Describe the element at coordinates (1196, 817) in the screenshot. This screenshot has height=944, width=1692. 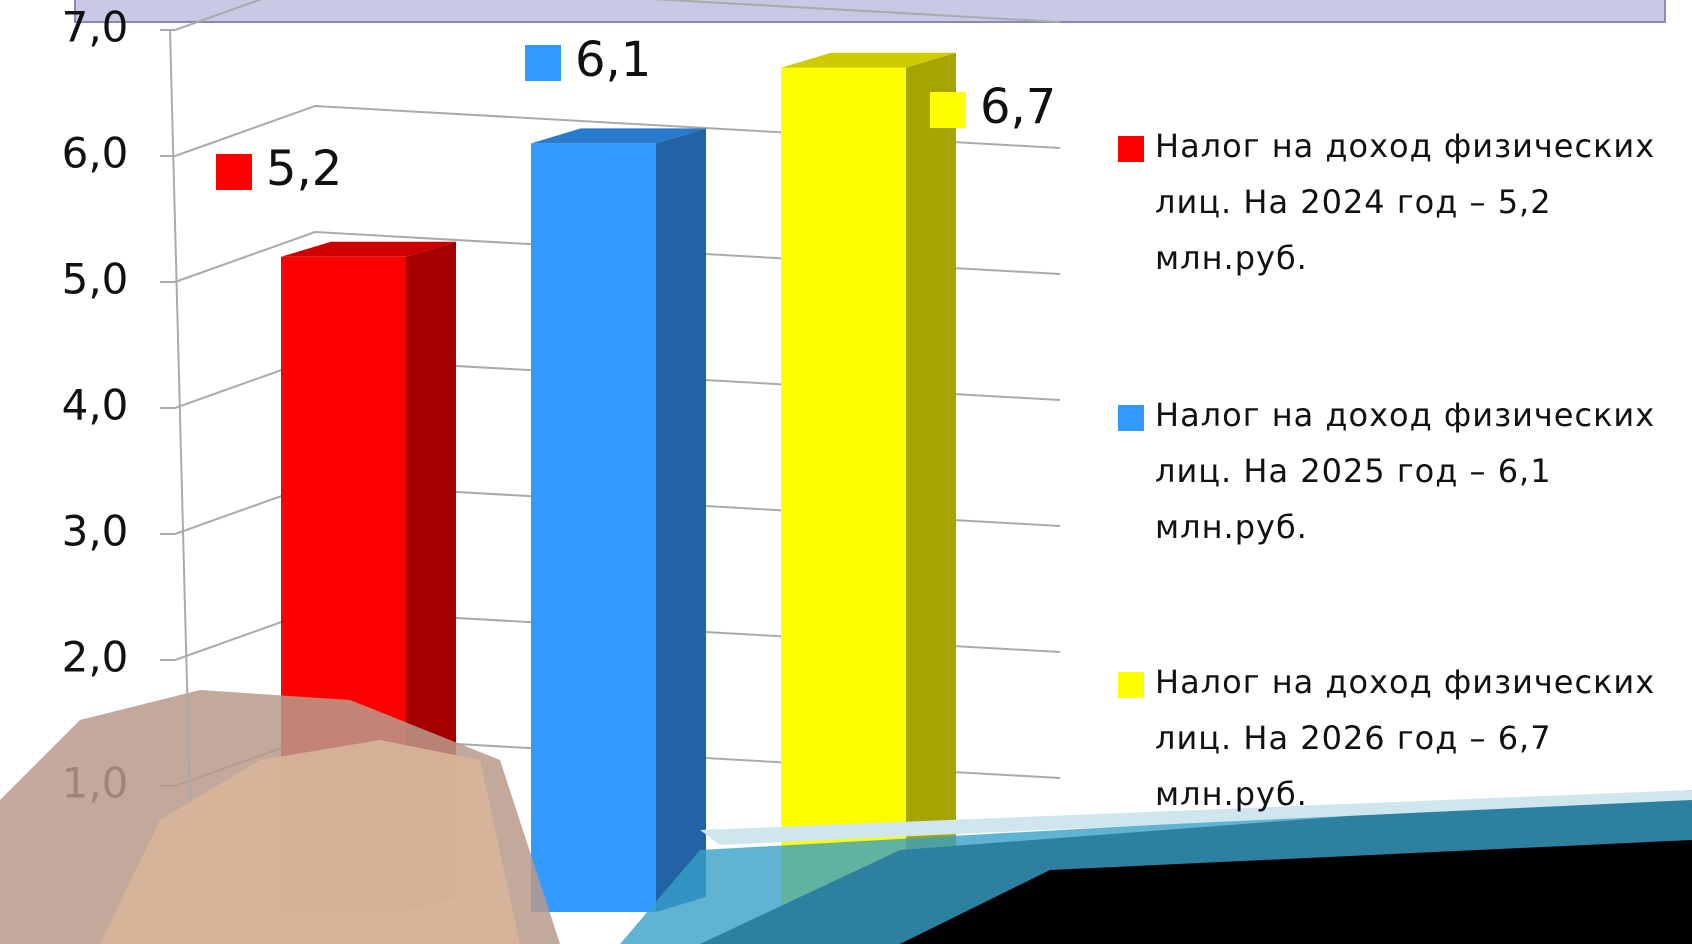
I see `light-wave` at that location.